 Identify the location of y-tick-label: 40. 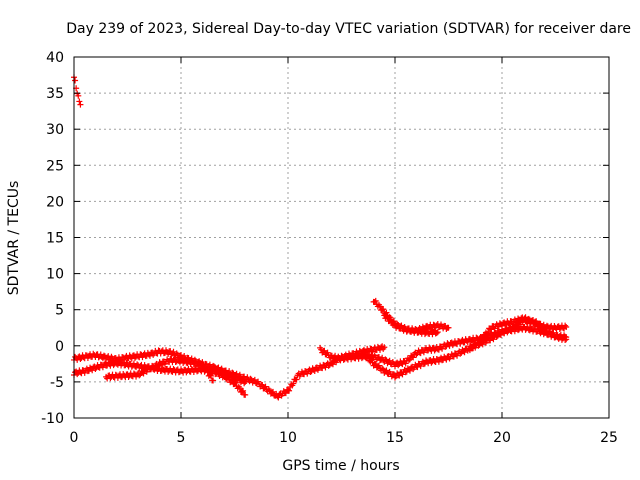
(55, 58).